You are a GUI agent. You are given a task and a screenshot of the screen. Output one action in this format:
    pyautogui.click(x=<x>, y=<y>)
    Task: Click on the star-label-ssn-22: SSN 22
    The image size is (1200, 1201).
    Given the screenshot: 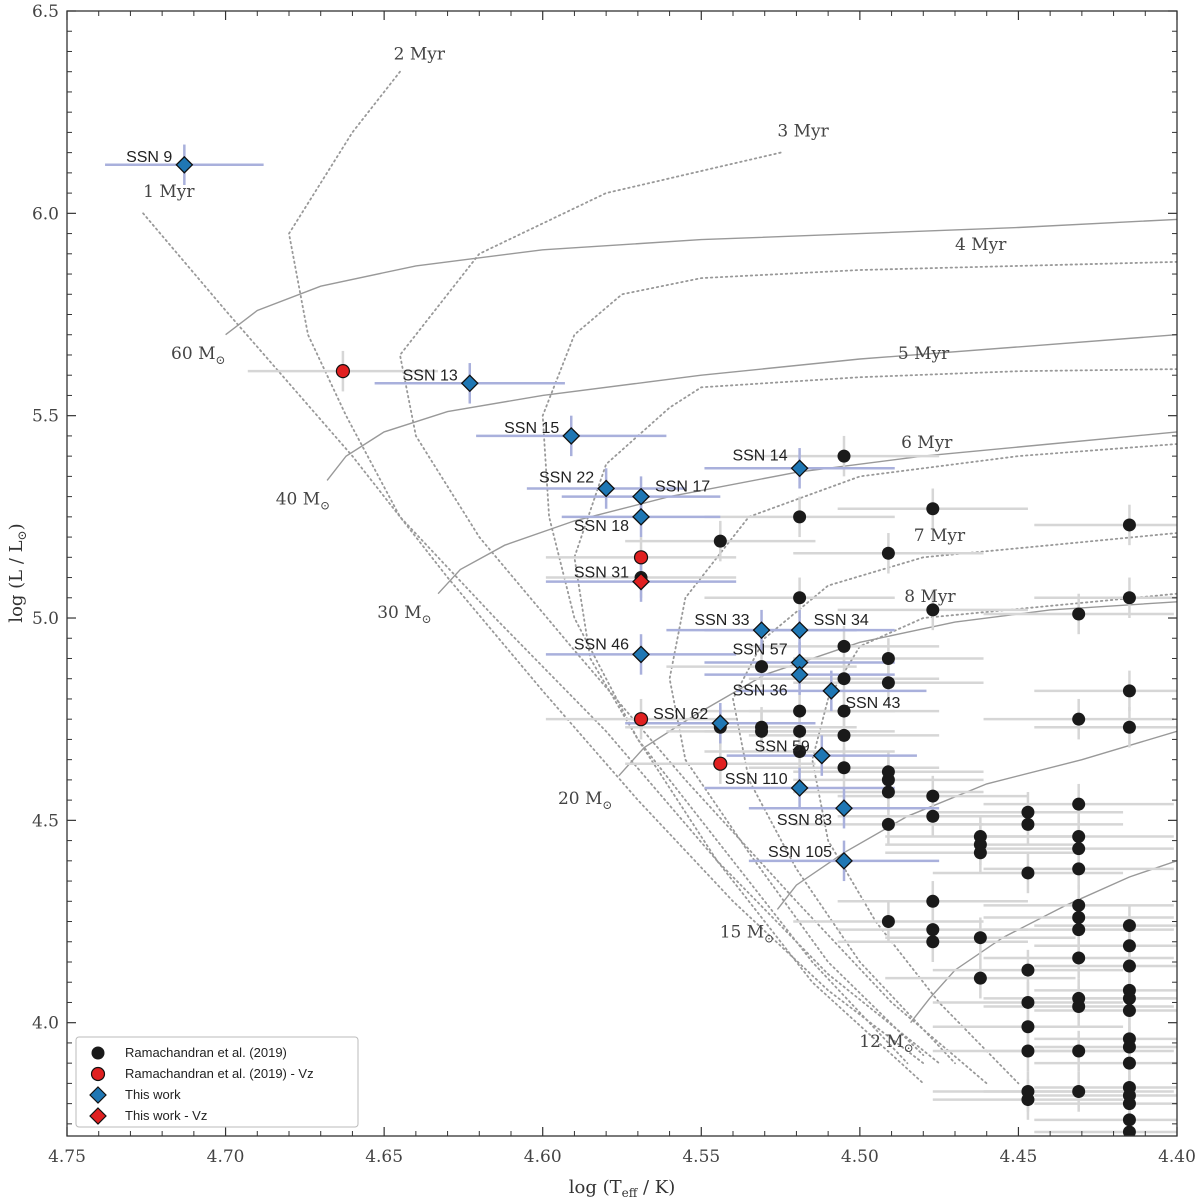 What is the action you would take?
    pyautogui.click(x=566, y=478)
    